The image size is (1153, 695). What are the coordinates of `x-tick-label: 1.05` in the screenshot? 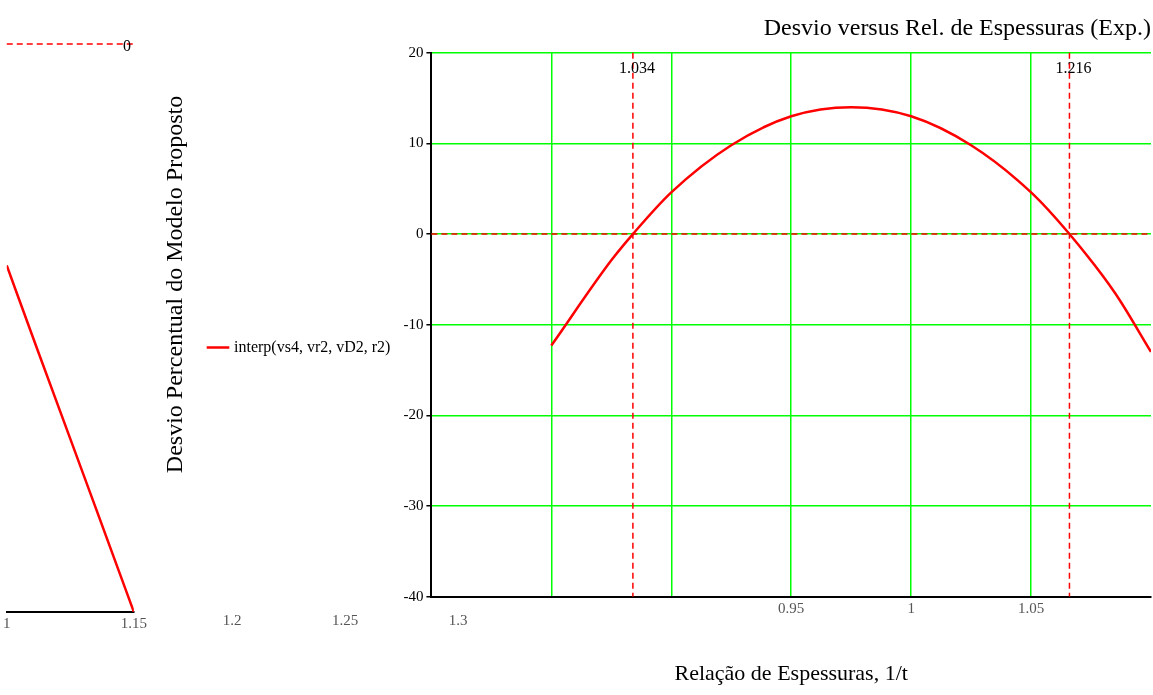 It's located at (1031, 607).